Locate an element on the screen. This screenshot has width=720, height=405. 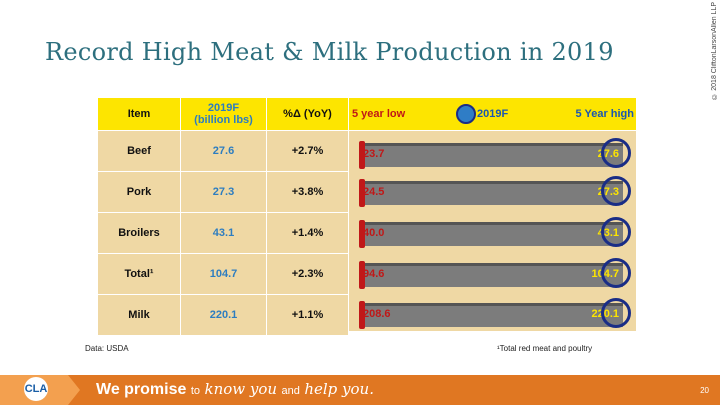
row-change: +2.3% is located at coordinates (307, 274).